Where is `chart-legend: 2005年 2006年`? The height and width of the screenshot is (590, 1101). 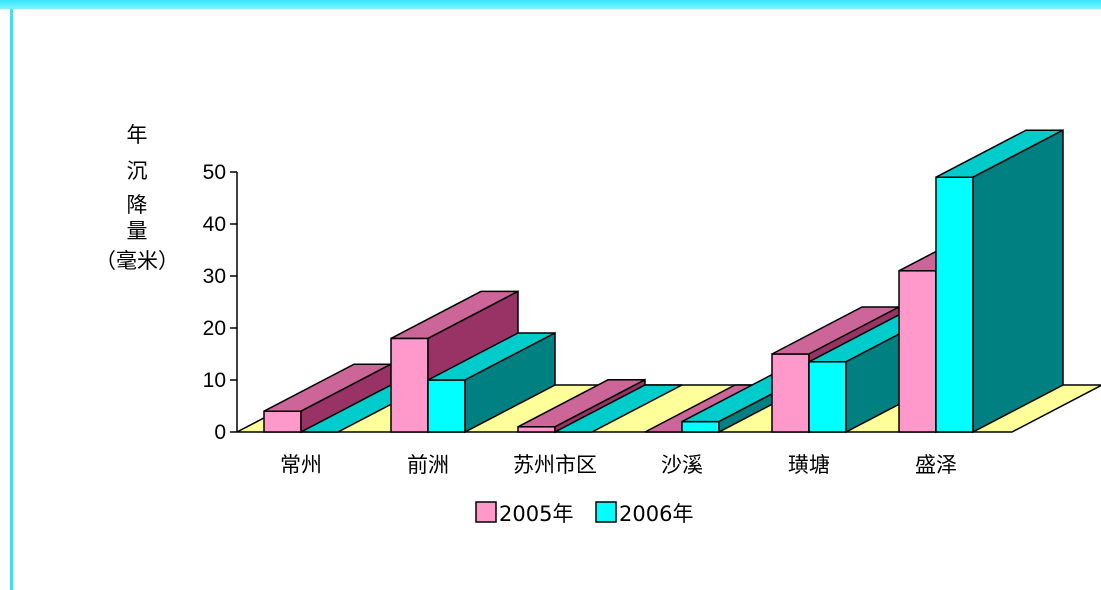
chart-legend: 2005年 2006年 is located at coordinates (584, 513).